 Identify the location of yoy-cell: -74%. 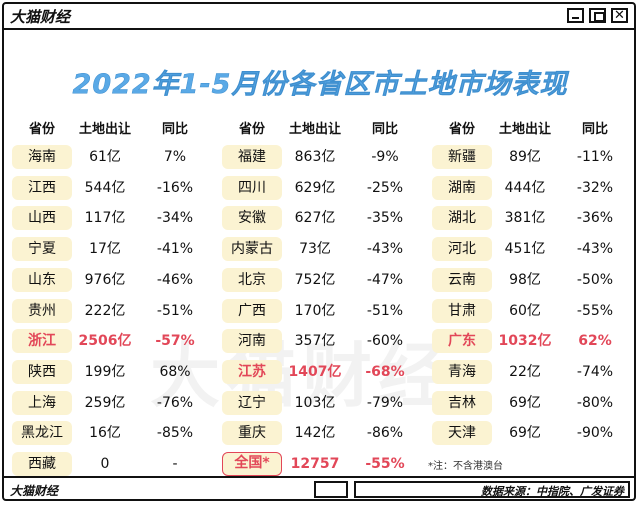
(595, 371).